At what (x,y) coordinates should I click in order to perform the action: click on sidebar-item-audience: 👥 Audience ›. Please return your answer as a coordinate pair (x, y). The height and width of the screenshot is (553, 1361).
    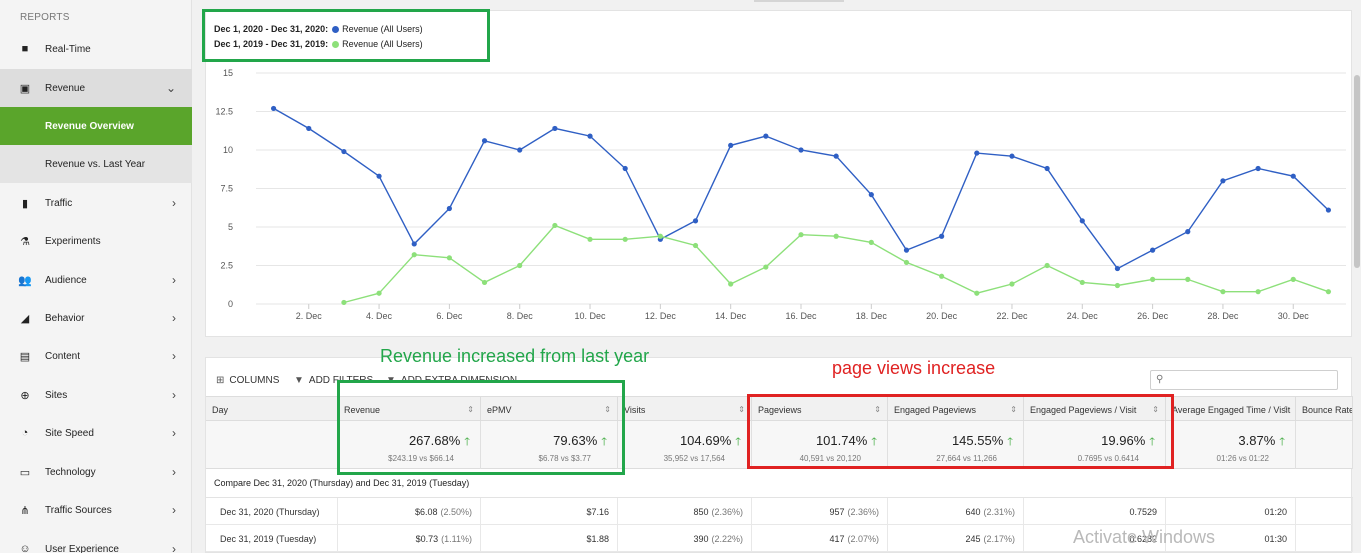
    Looking at the image, I should click on (96, 280).